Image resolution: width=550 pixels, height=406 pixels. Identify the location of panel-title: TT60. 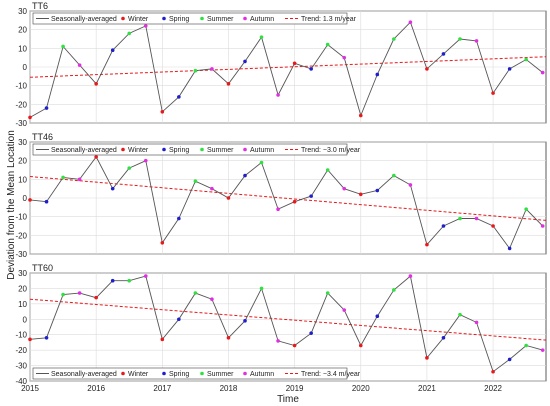
(42, 268).